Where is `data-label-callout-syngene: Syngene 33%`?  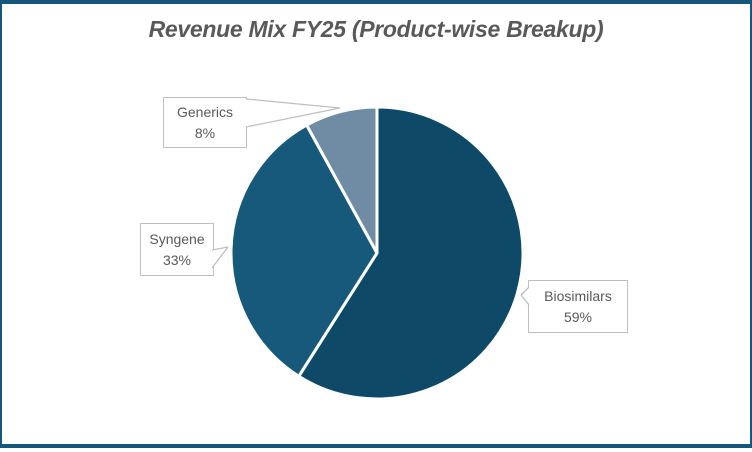
data-label-callout-syngene: Syngene 33% is located at coordinates (177, 249).